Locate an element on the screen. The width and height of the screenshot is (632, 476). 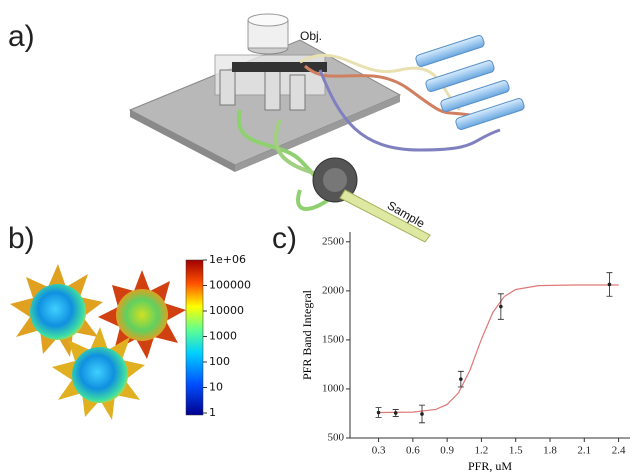
x-axis-label: PFR, uM is located at coordinates (490, 466).